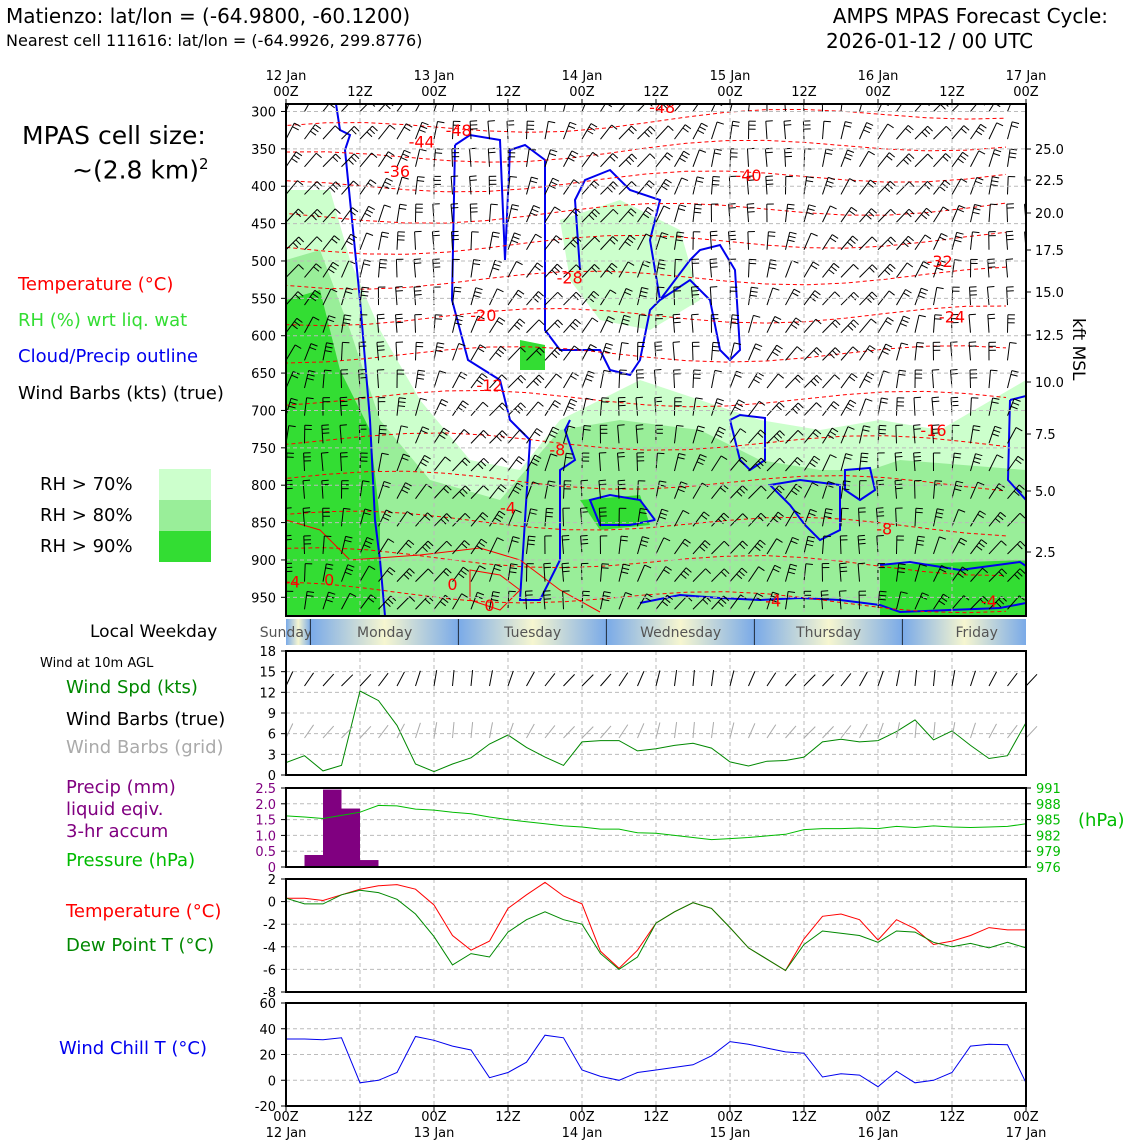 The image size is (1140, 1140). Describe the element at coordinates (646, 481) in the screenshot. I see `temperature-contour` at that location.